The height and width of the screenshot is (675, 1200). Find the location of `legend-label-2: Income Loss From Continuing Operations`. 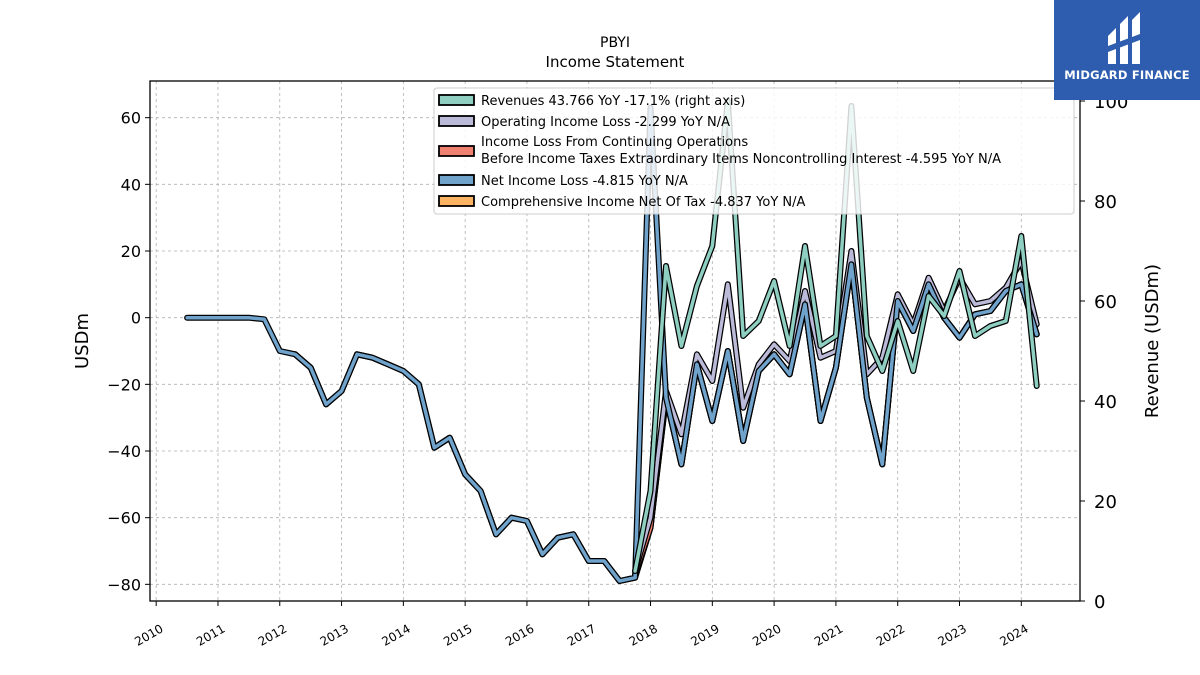

legend-label-2: Income Loss From Continuing Operations is located at coordinates (614, 142).